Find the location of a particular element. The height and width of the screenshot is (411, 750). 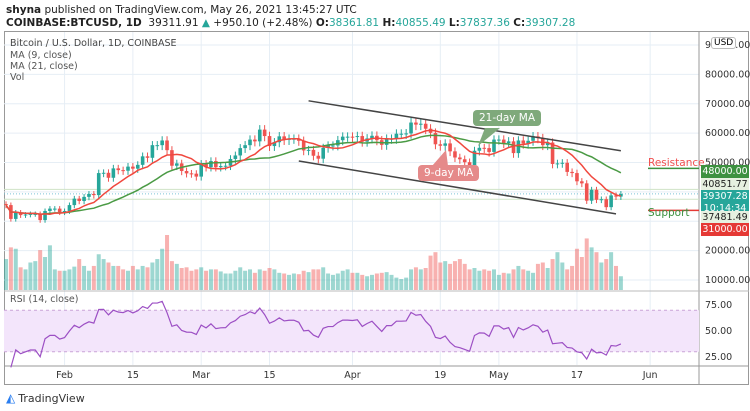

legend-rsi: RSI (14, close) is located at coordinates (44, 299).